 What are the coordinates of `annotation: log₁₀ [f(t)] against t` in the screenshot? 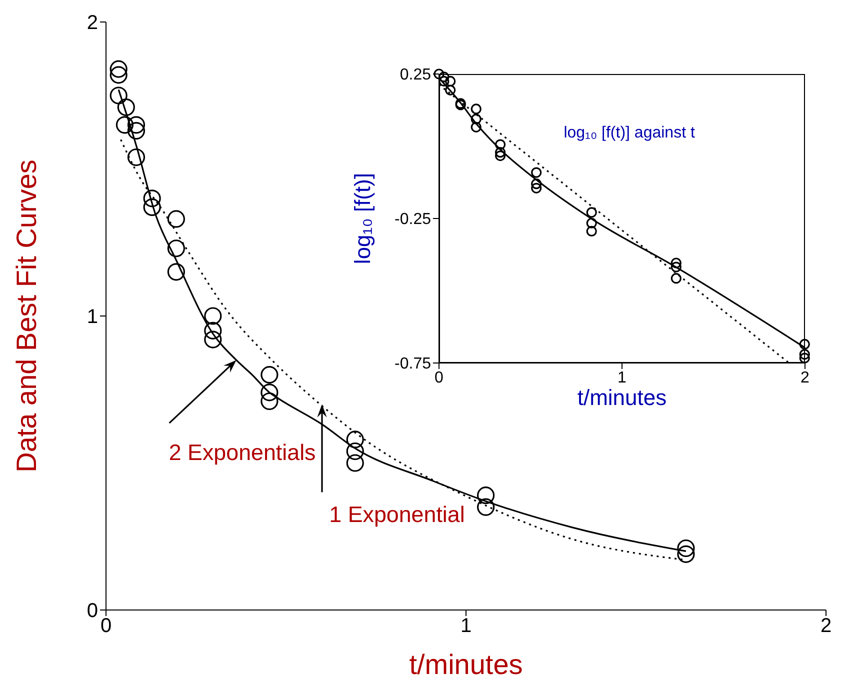 It's located at (630, 133).